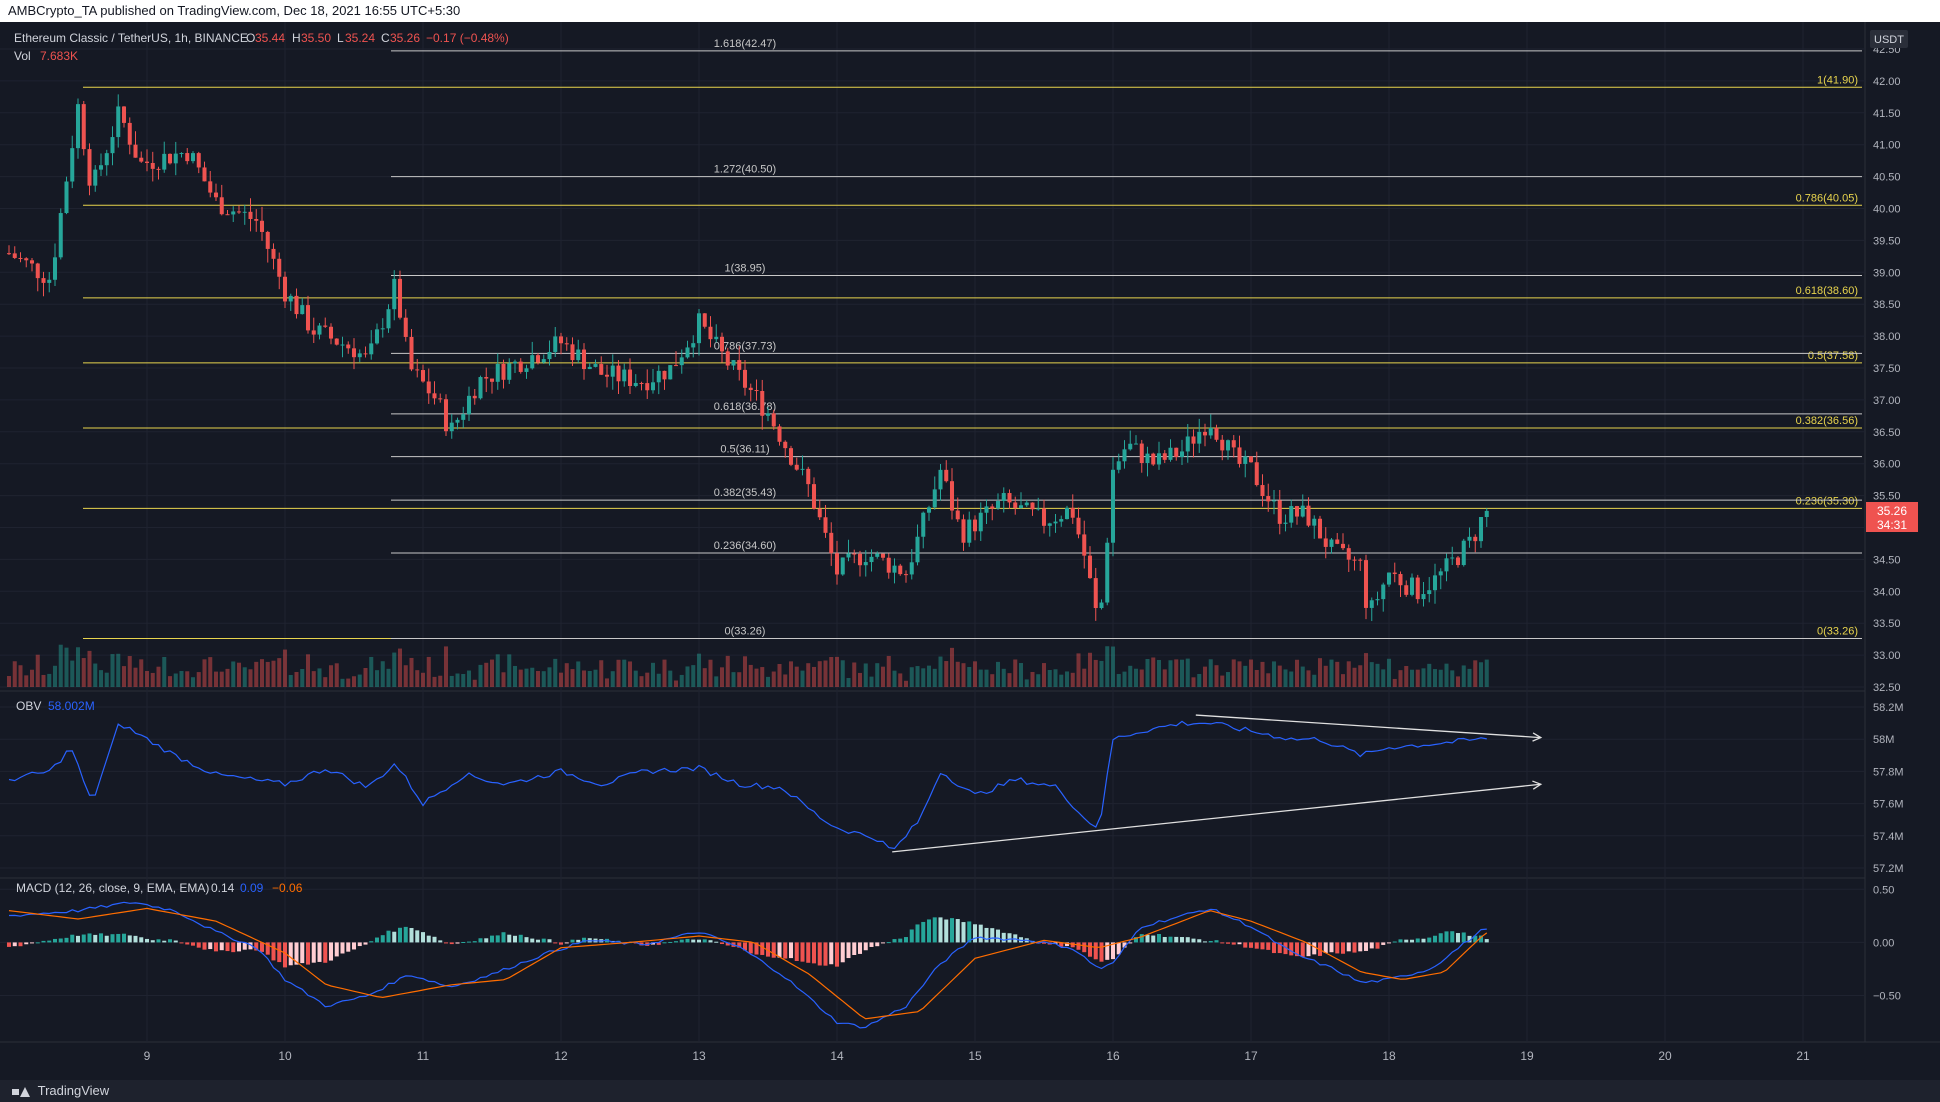 Image resolution: width=1940 pixels, height=1102 pixels. What do you see at coordinates (131, 38) in the screenshot?
I see `legend-symbol: Ethereum Classic / TetherUS, 1h, BINANCE` at bounding box center [131, 38].